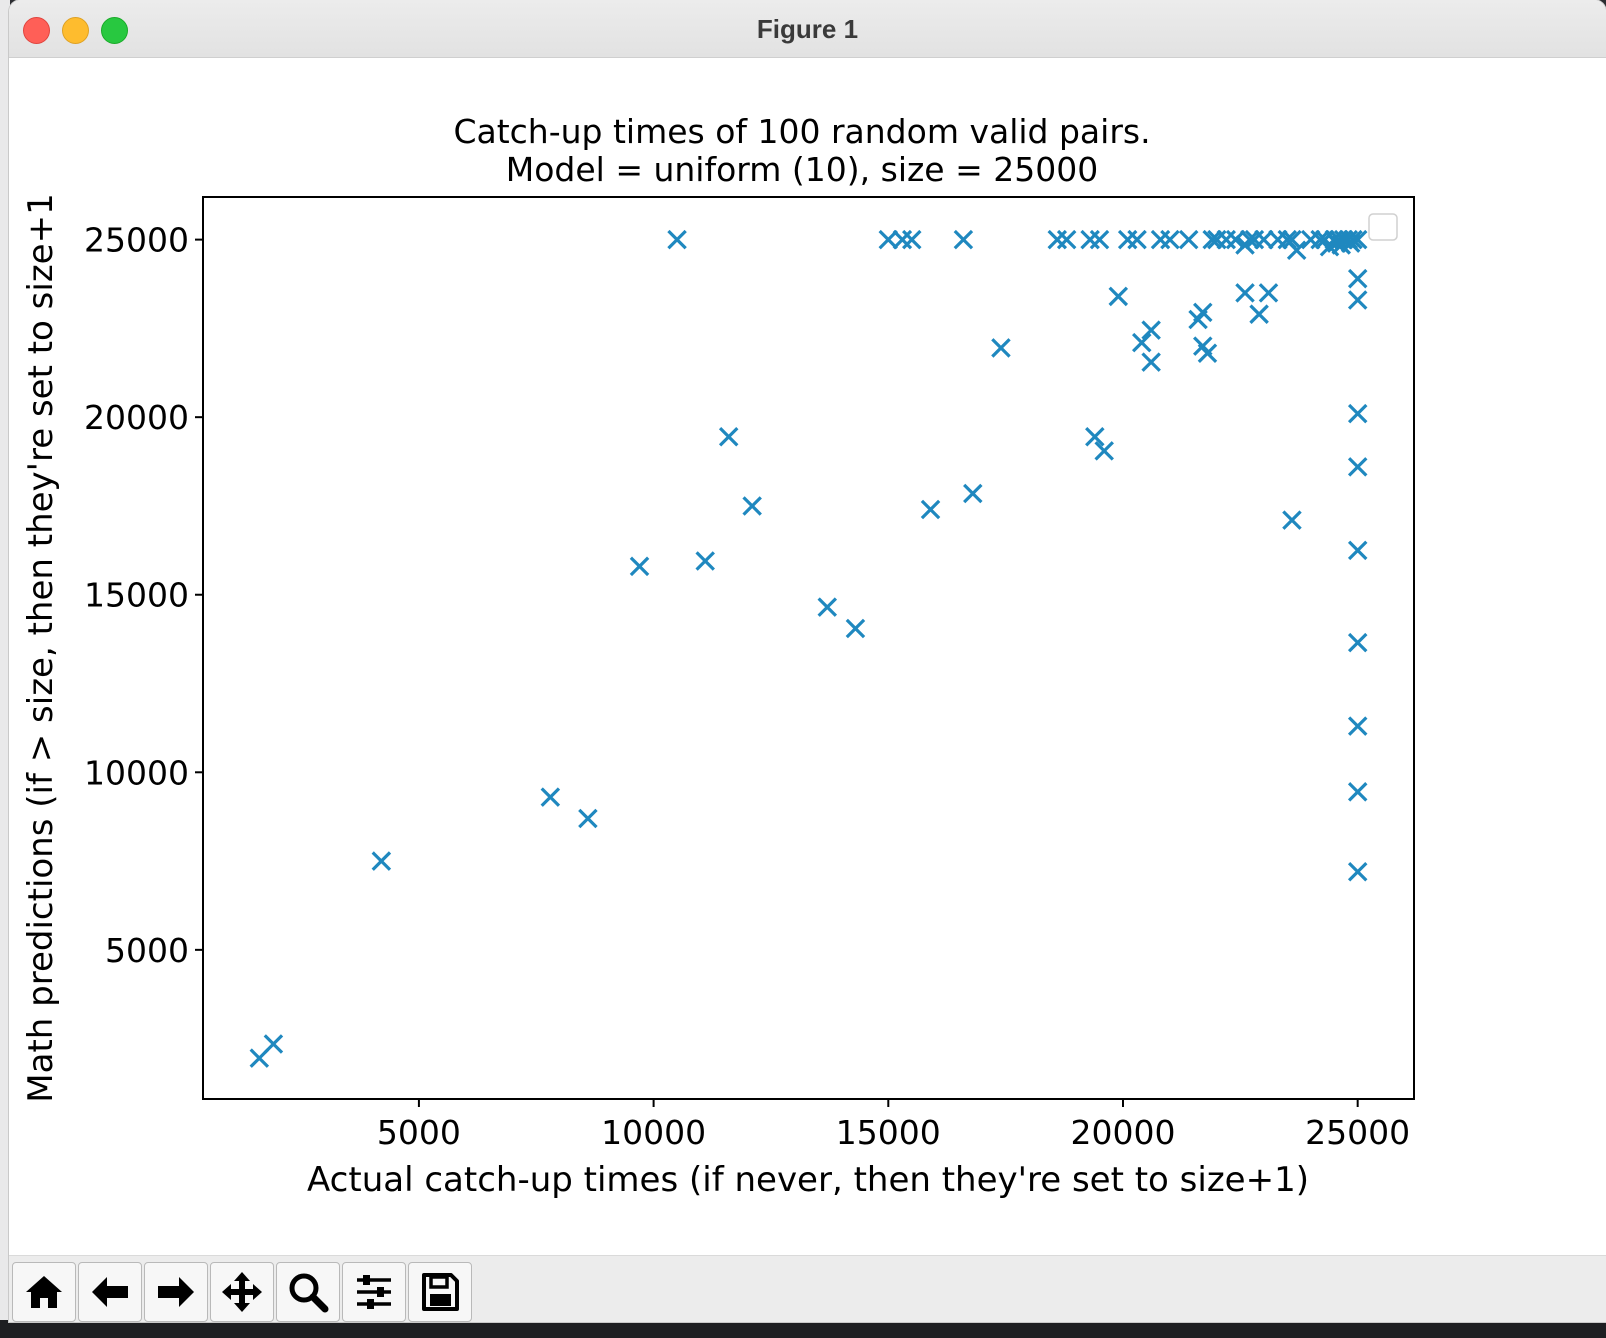 Image resolution: width=1606 pixels, height=1338 pixels. What do you see at coordinates (803, 1329) in the screenshot?
I see `background-desktop-strip` at bounding box center [803, 1329].